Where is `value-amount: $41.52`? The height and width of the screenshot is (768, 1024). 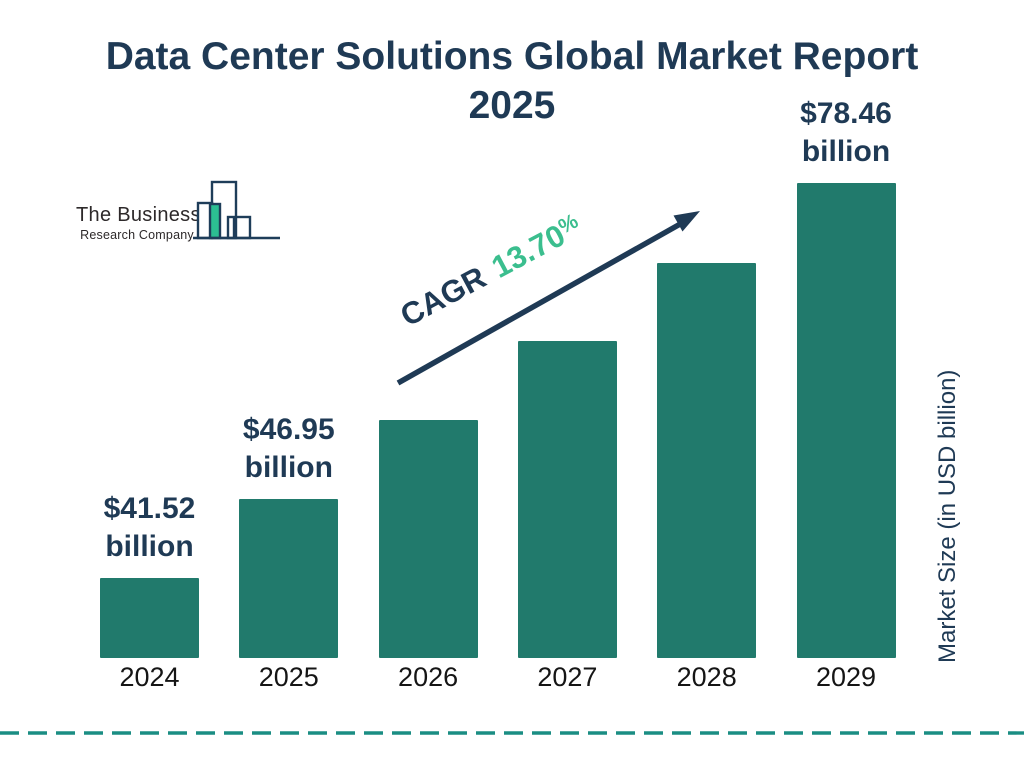 value-amount: $41.52 is located at coordinates (149, 508).